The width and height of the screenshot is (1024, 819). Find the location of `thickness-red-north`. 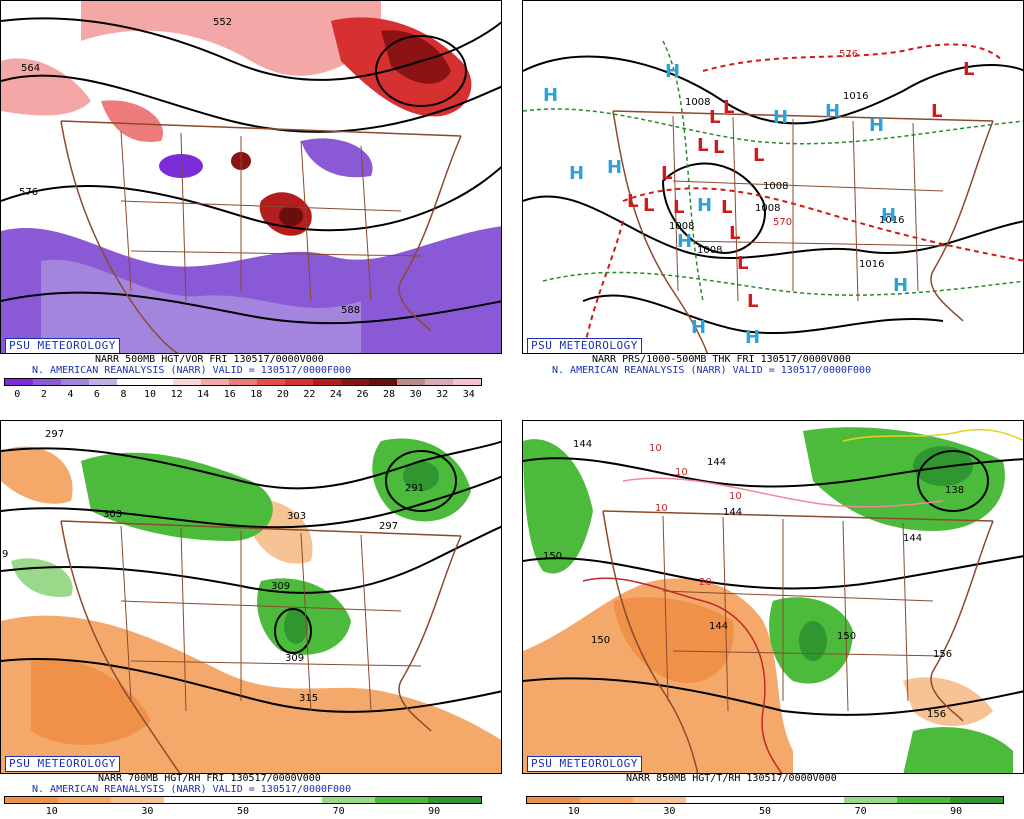

thickness-red-north is located at coordinates (853, 57).